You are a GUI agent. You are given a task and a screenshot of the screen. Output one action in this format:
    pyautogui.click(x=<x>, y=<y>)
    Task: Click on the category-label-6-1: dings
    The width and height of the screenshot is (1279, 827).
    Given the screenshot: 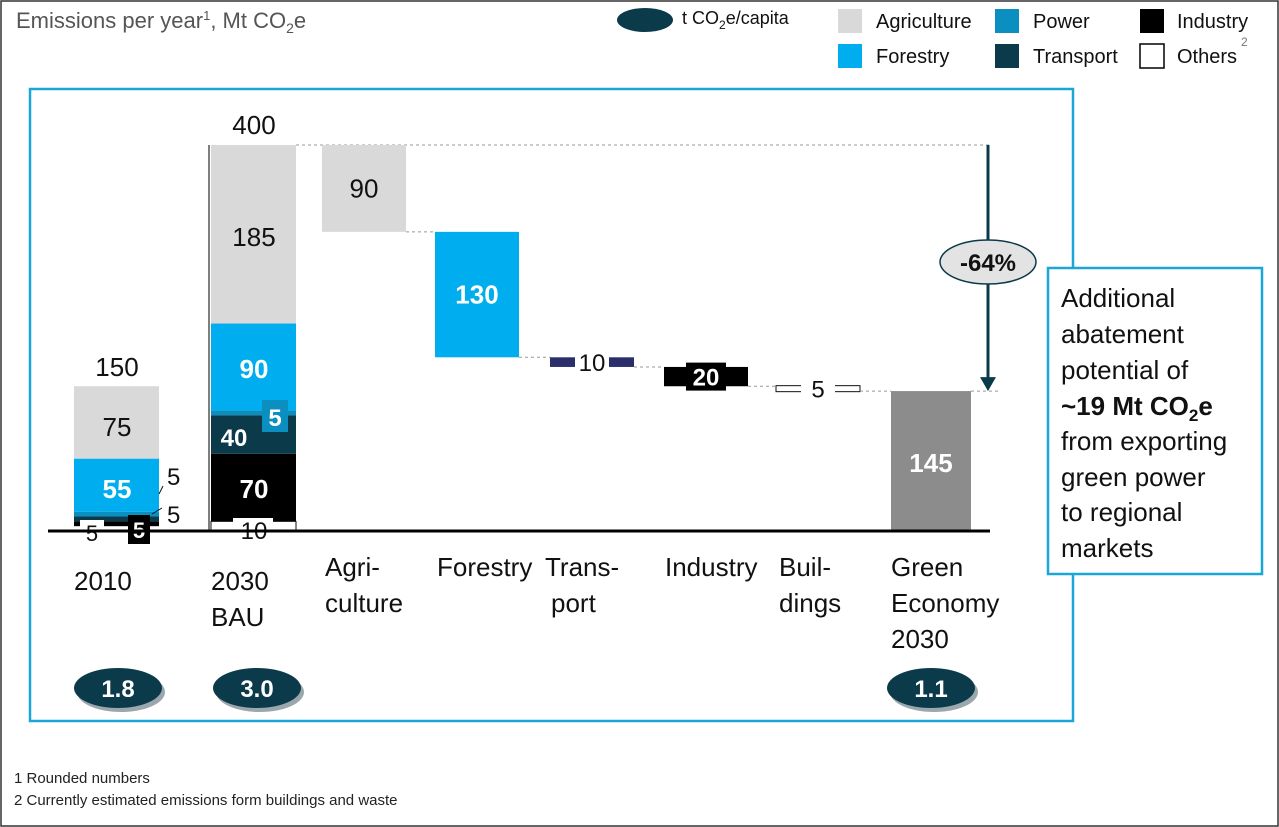 What is the action you would take?
    pyautogui.click(x=810, y=603)
    